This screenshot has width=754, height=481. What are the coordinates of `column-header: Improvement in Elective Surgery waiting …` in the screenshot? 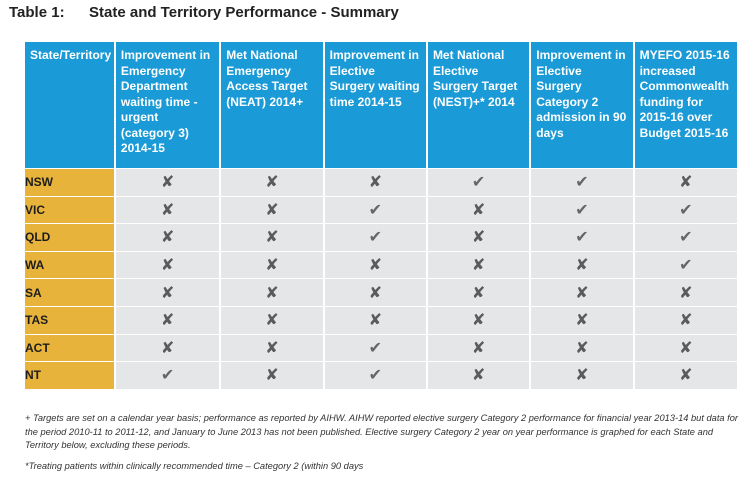 It's located at (374, 105).